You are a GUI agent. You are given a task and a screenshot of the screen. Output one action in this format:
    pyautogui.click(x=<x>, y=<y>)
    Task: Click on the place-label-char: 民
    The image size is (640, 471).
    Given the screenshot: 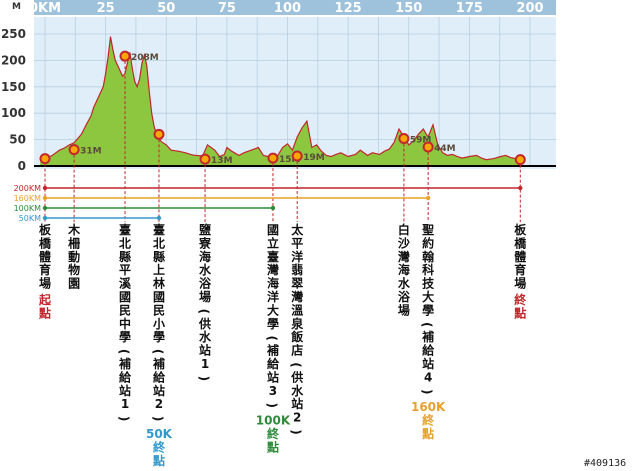 What is the action you would take?
    pyautogui.click(x=125, y=310)
    